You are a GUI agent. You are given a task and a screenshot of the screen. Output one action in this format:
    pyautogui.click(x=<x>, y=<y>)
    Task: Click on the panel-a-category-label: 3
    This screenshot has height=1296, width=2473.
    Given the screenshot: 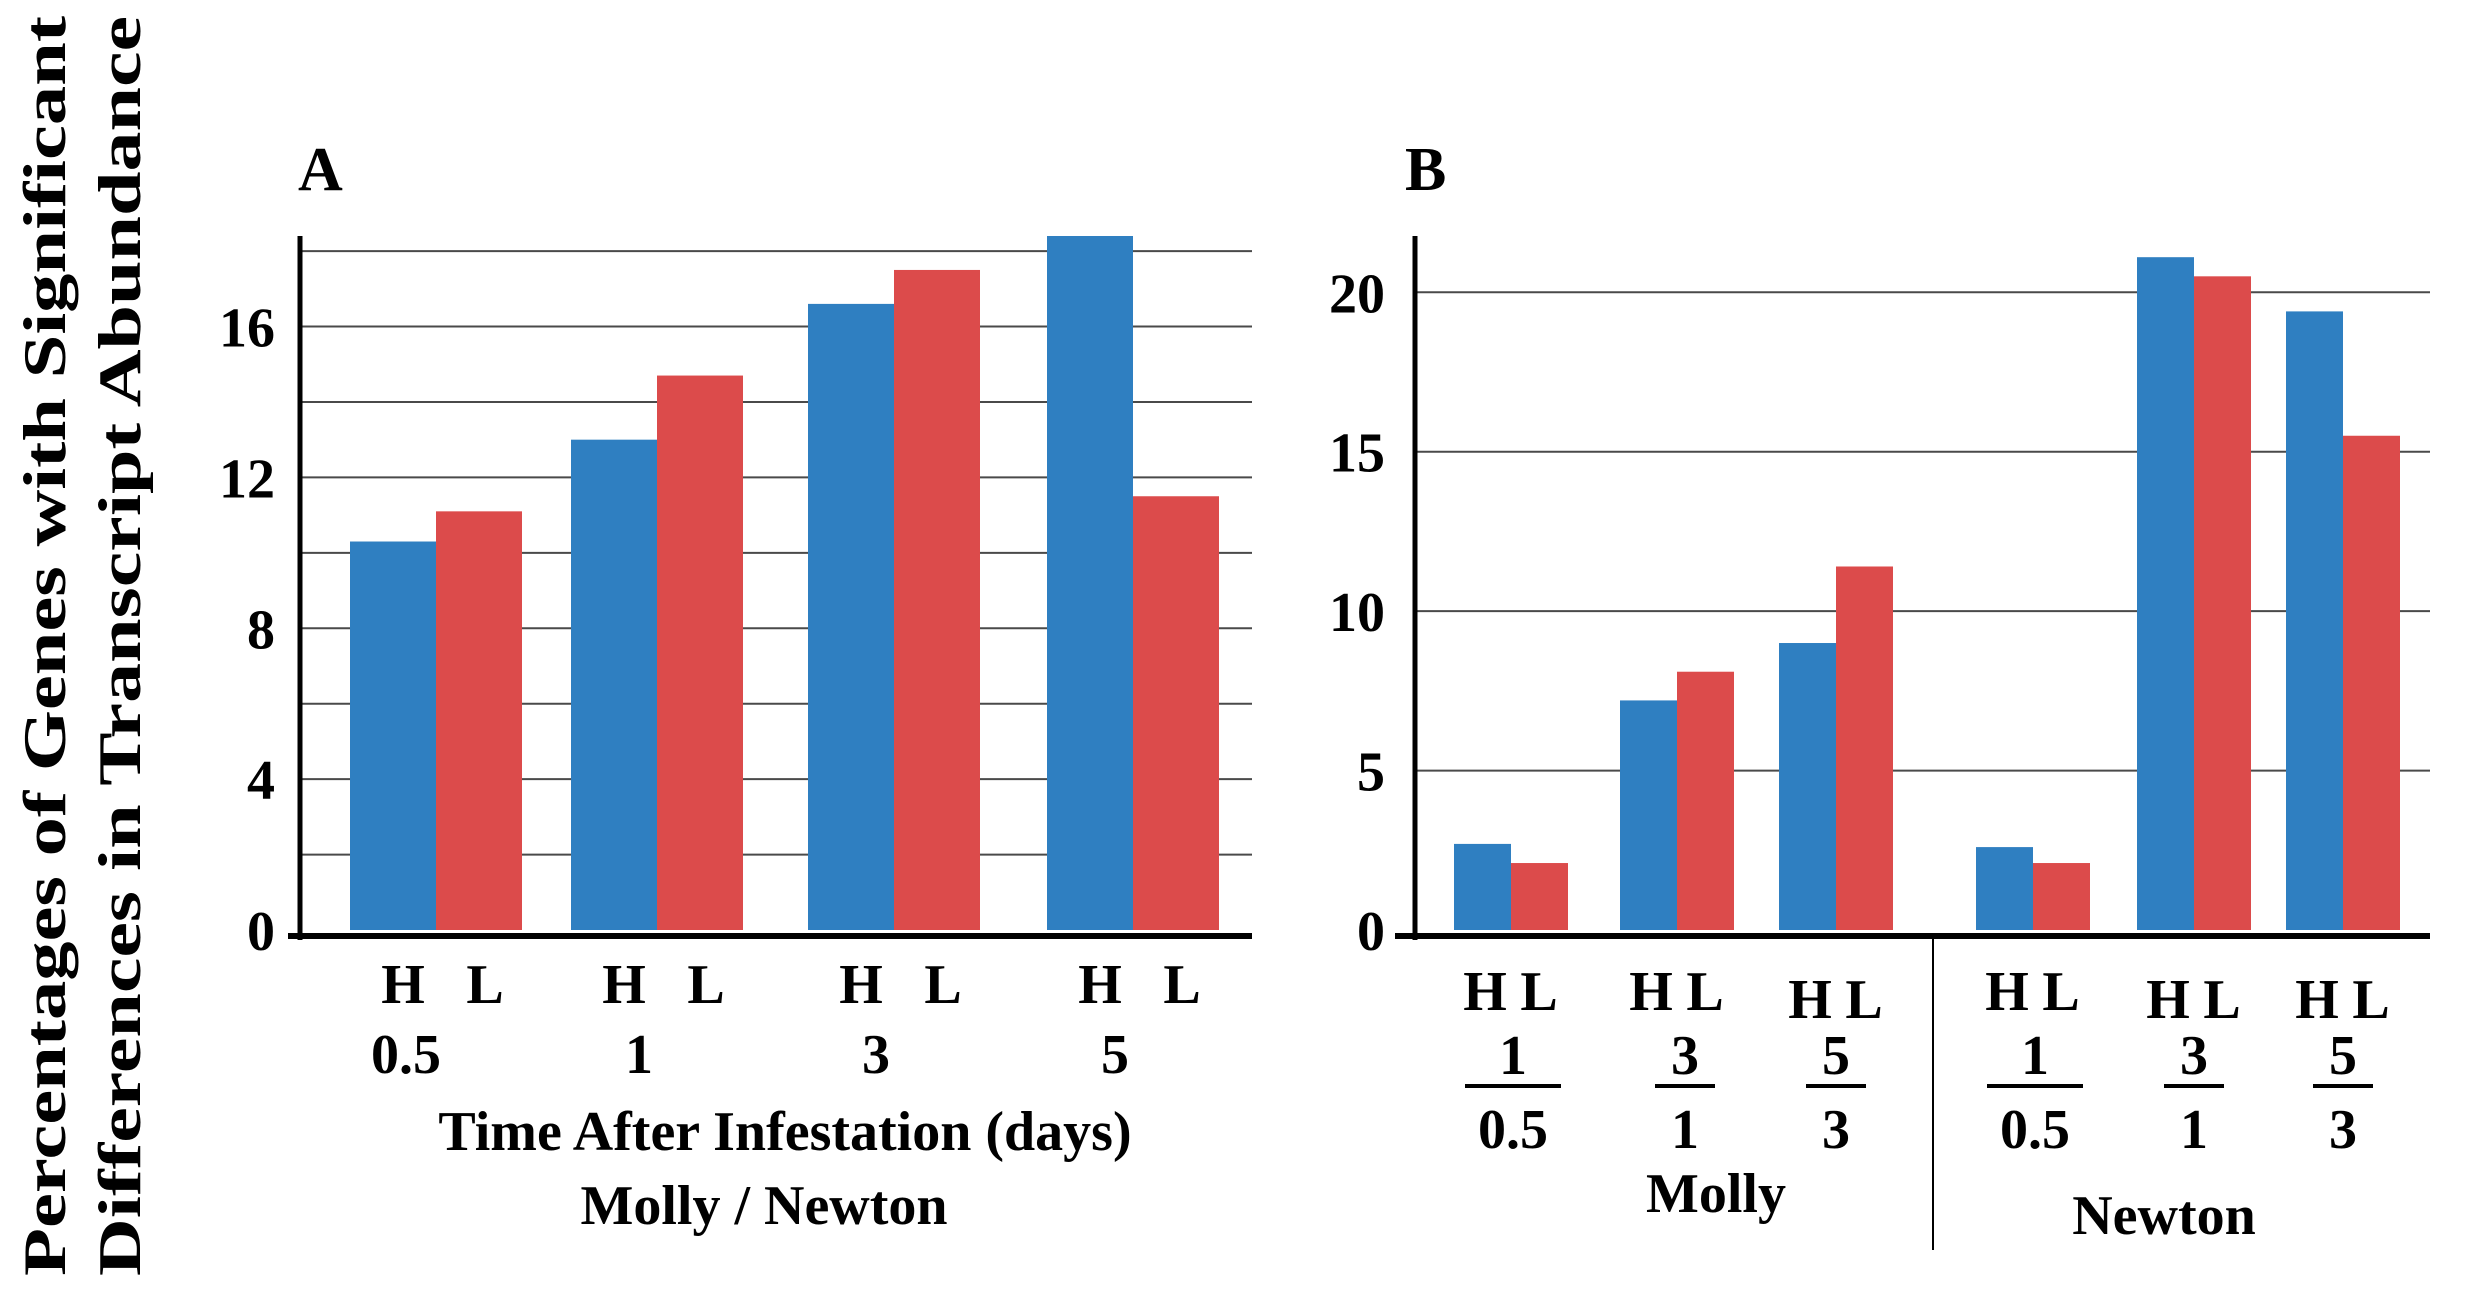 What is the action you would take?
    pyautogui.click(x=876, y=1055)
    